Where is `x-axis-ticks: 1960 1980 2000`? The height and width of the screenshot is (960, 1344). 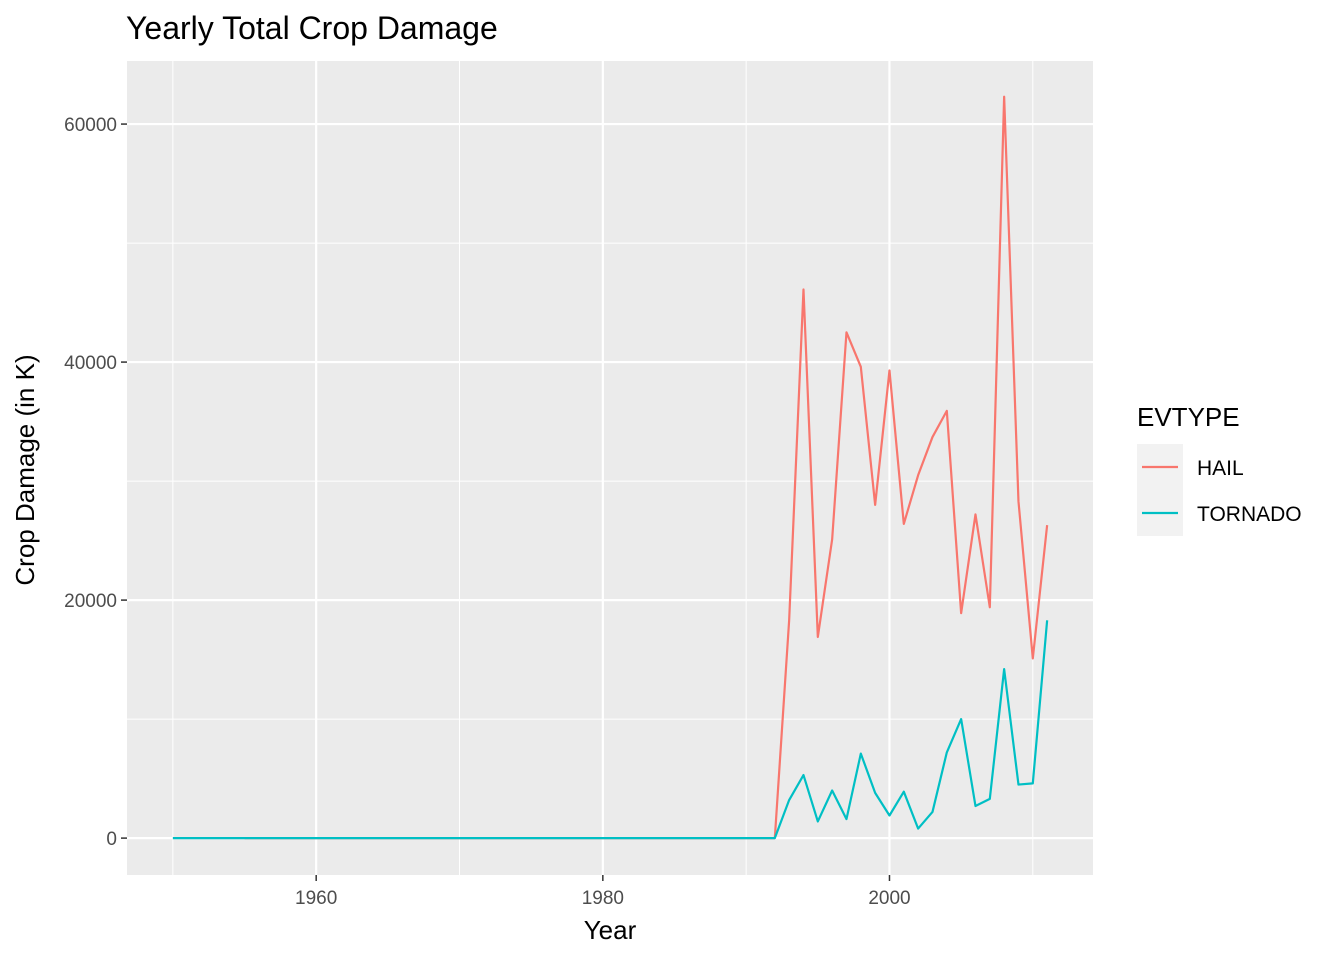
x-axis-ticks: 1960 1980 2000 is located at coordinates (603, 892).